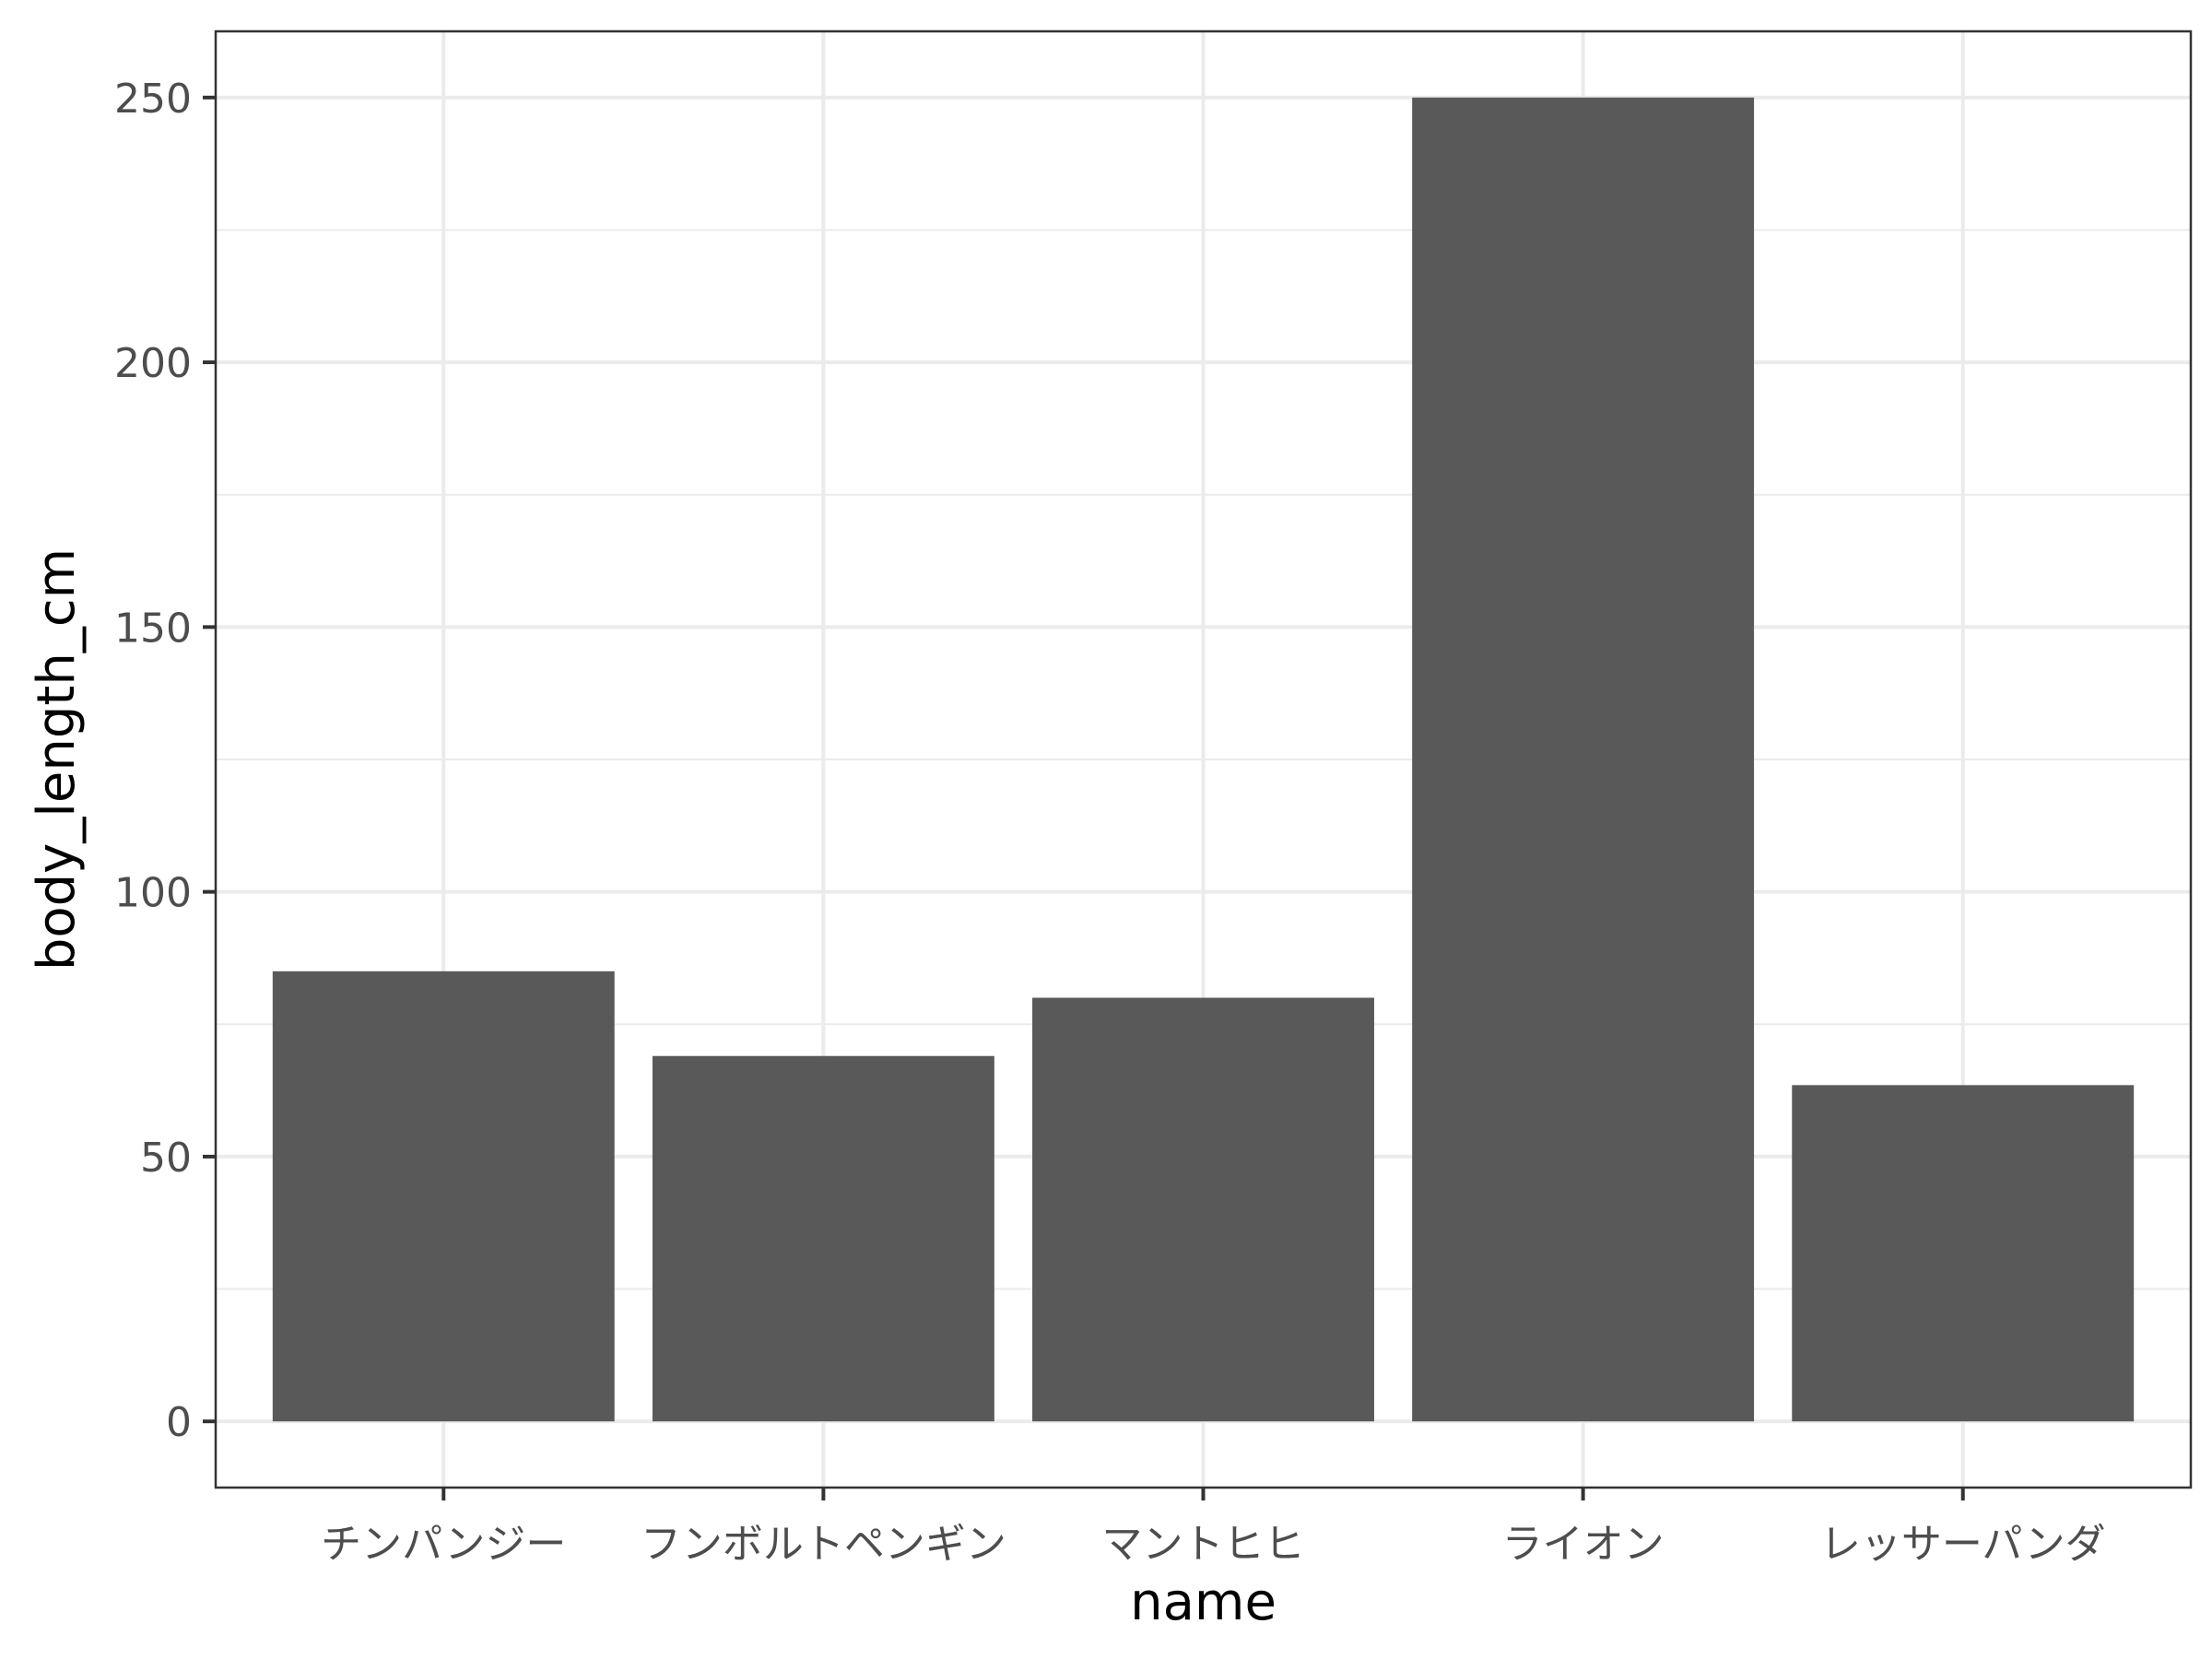  What do you see at coordinates (1203, 1602) in the screenshot?
I see `x-axis-title: name` at bounding box center [1203, 1602].